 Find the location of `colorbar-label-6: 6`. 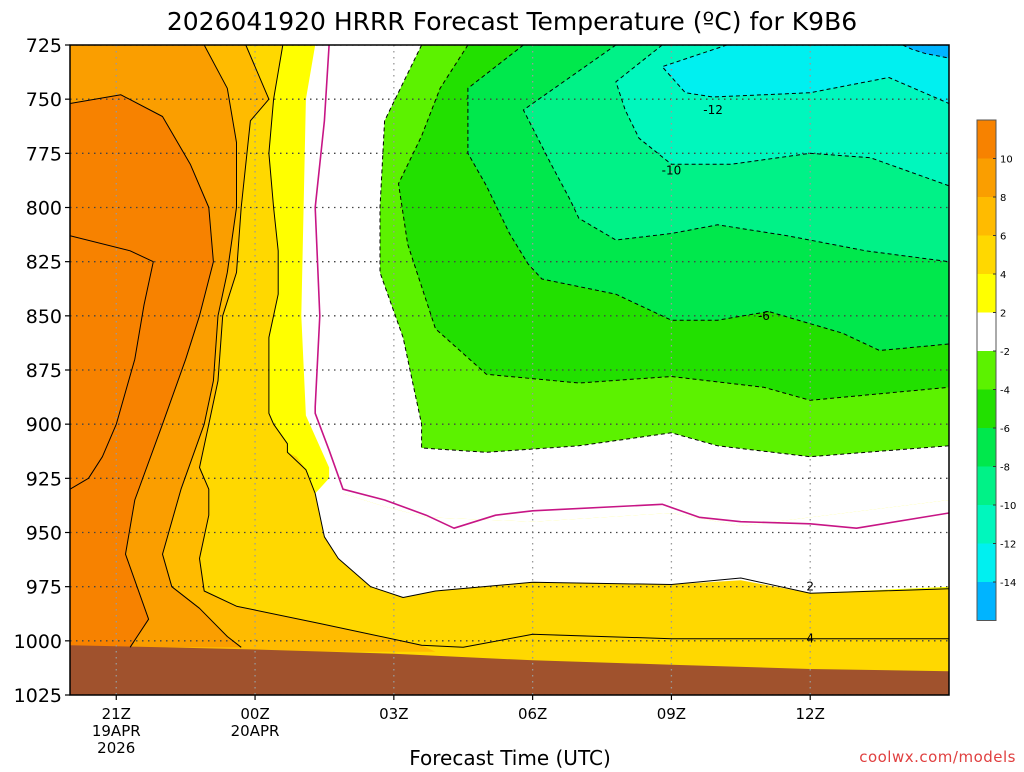

colorbar-label-6: 6 is located at coordinates (1003, 237).